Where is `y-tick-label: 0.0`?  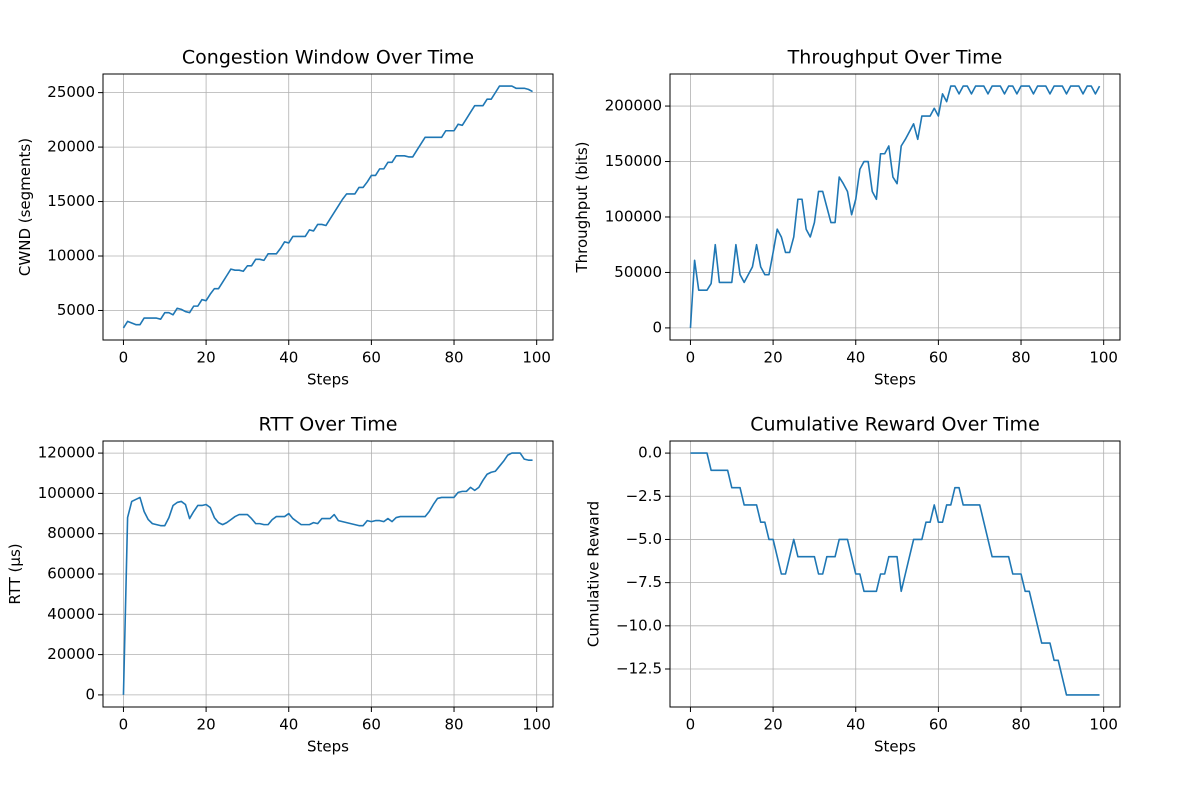 y-tick-label: 0.0 is located at coordinates (650, 453).